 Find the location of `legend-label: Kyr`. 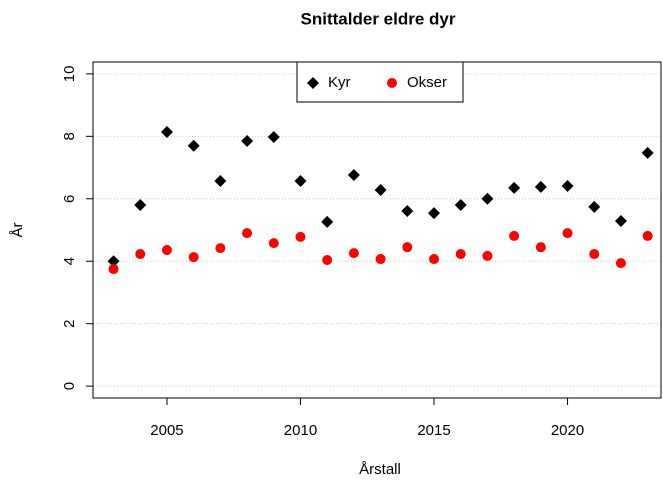

legend-label: Kyr is located at coordinates (339, 82).